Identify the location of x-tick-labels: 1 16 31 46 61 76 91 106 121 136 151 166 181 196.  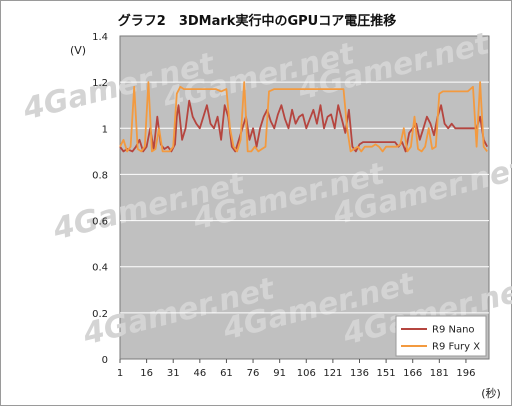
(296, 369).